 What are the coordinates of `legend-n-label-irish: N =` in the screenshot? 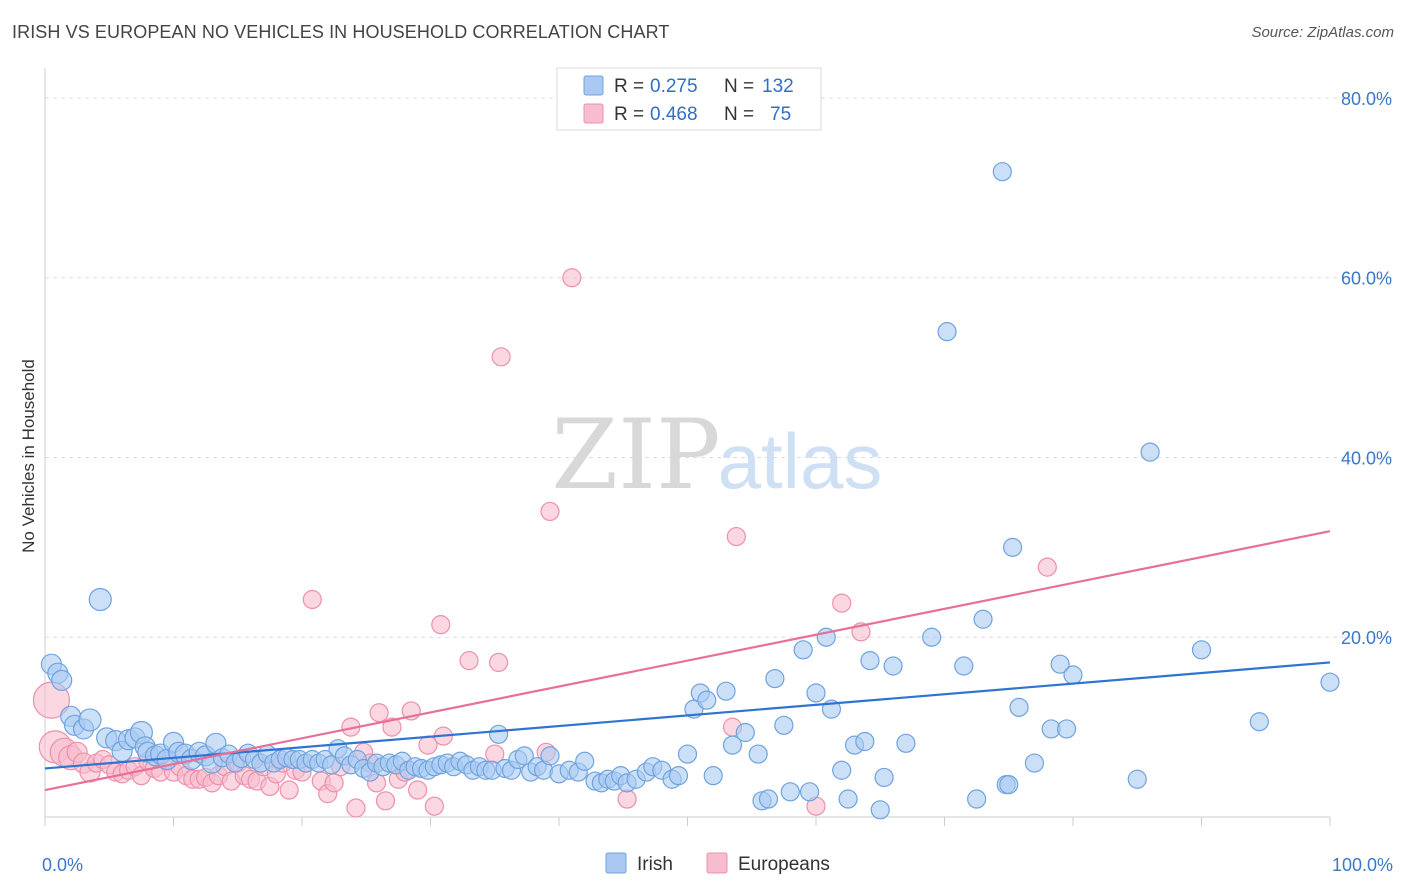 It's located at (739, 86).